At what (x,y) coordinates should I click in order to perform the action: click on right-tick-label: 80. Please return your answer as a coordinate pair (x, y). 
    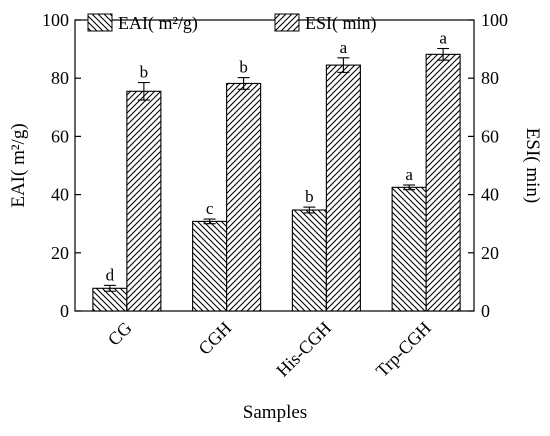
    Looking at the image, I should click on (490, 78).